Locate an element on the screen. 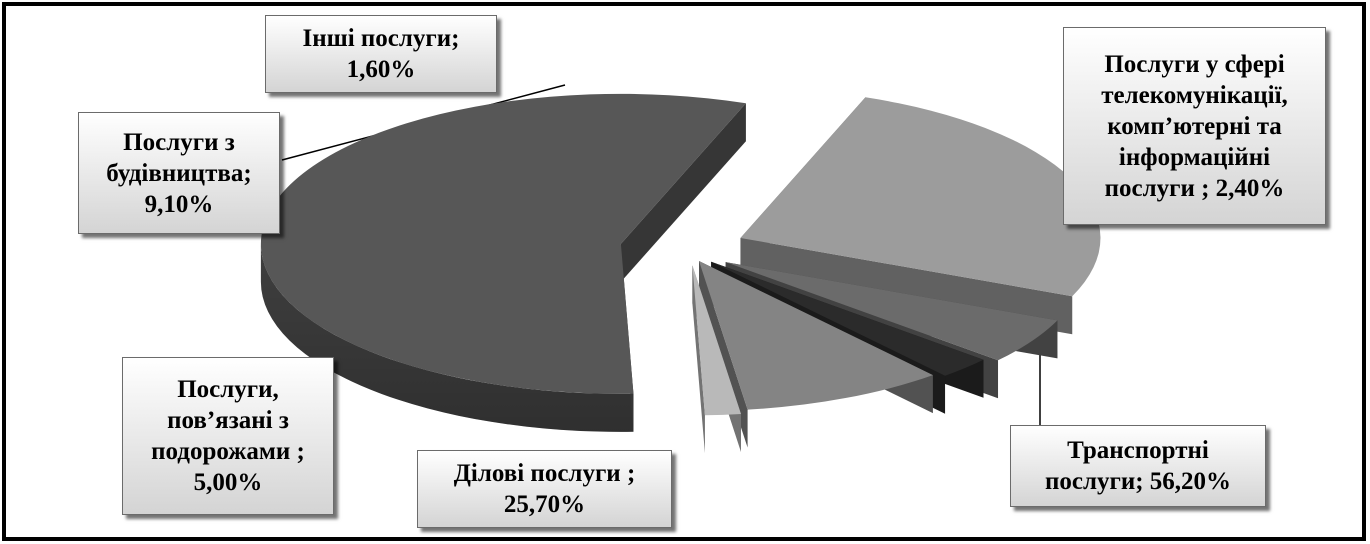  pie-slice-top-telecom is located at coordinates (847, 318).